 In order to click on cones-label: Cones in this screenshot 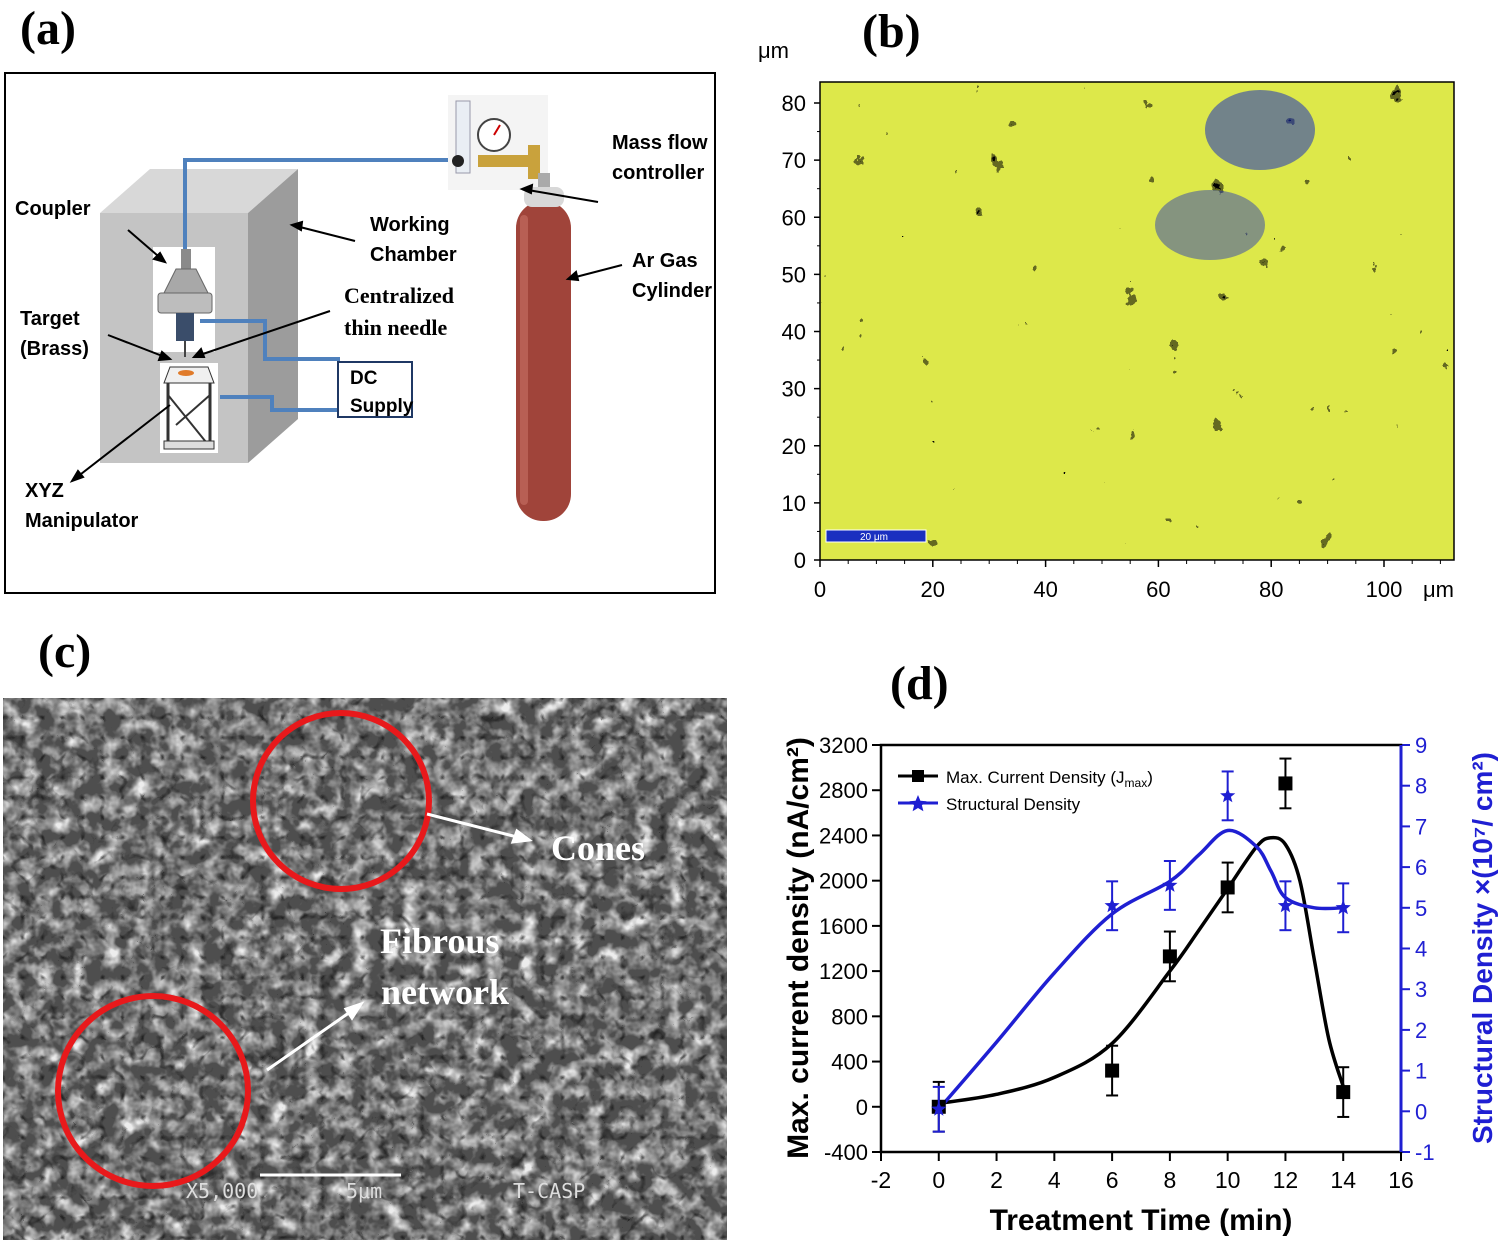, I will do `click(598, 848)`.